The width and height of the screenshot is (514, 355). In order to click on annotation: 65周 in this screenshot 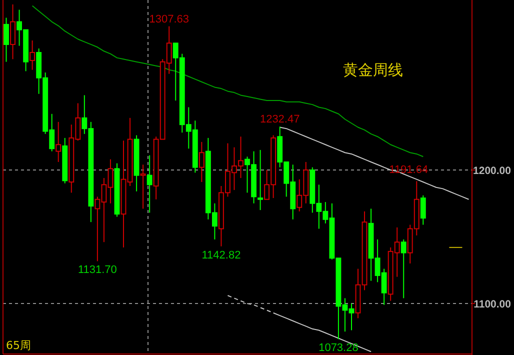, I will do `click(18, 345)`.